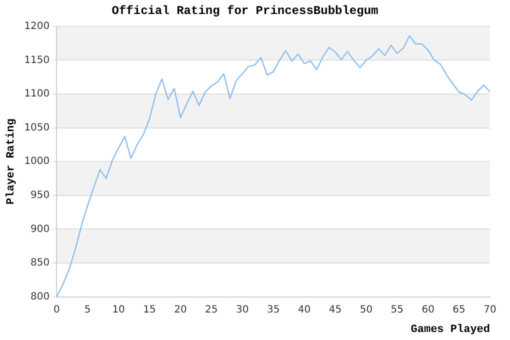 The height and width of the screenshot is (340, 510). What do you see at coordinates (40, 229) in the screenshot?
I see `y-tick-label: 900` at bounding box center [40, 229].